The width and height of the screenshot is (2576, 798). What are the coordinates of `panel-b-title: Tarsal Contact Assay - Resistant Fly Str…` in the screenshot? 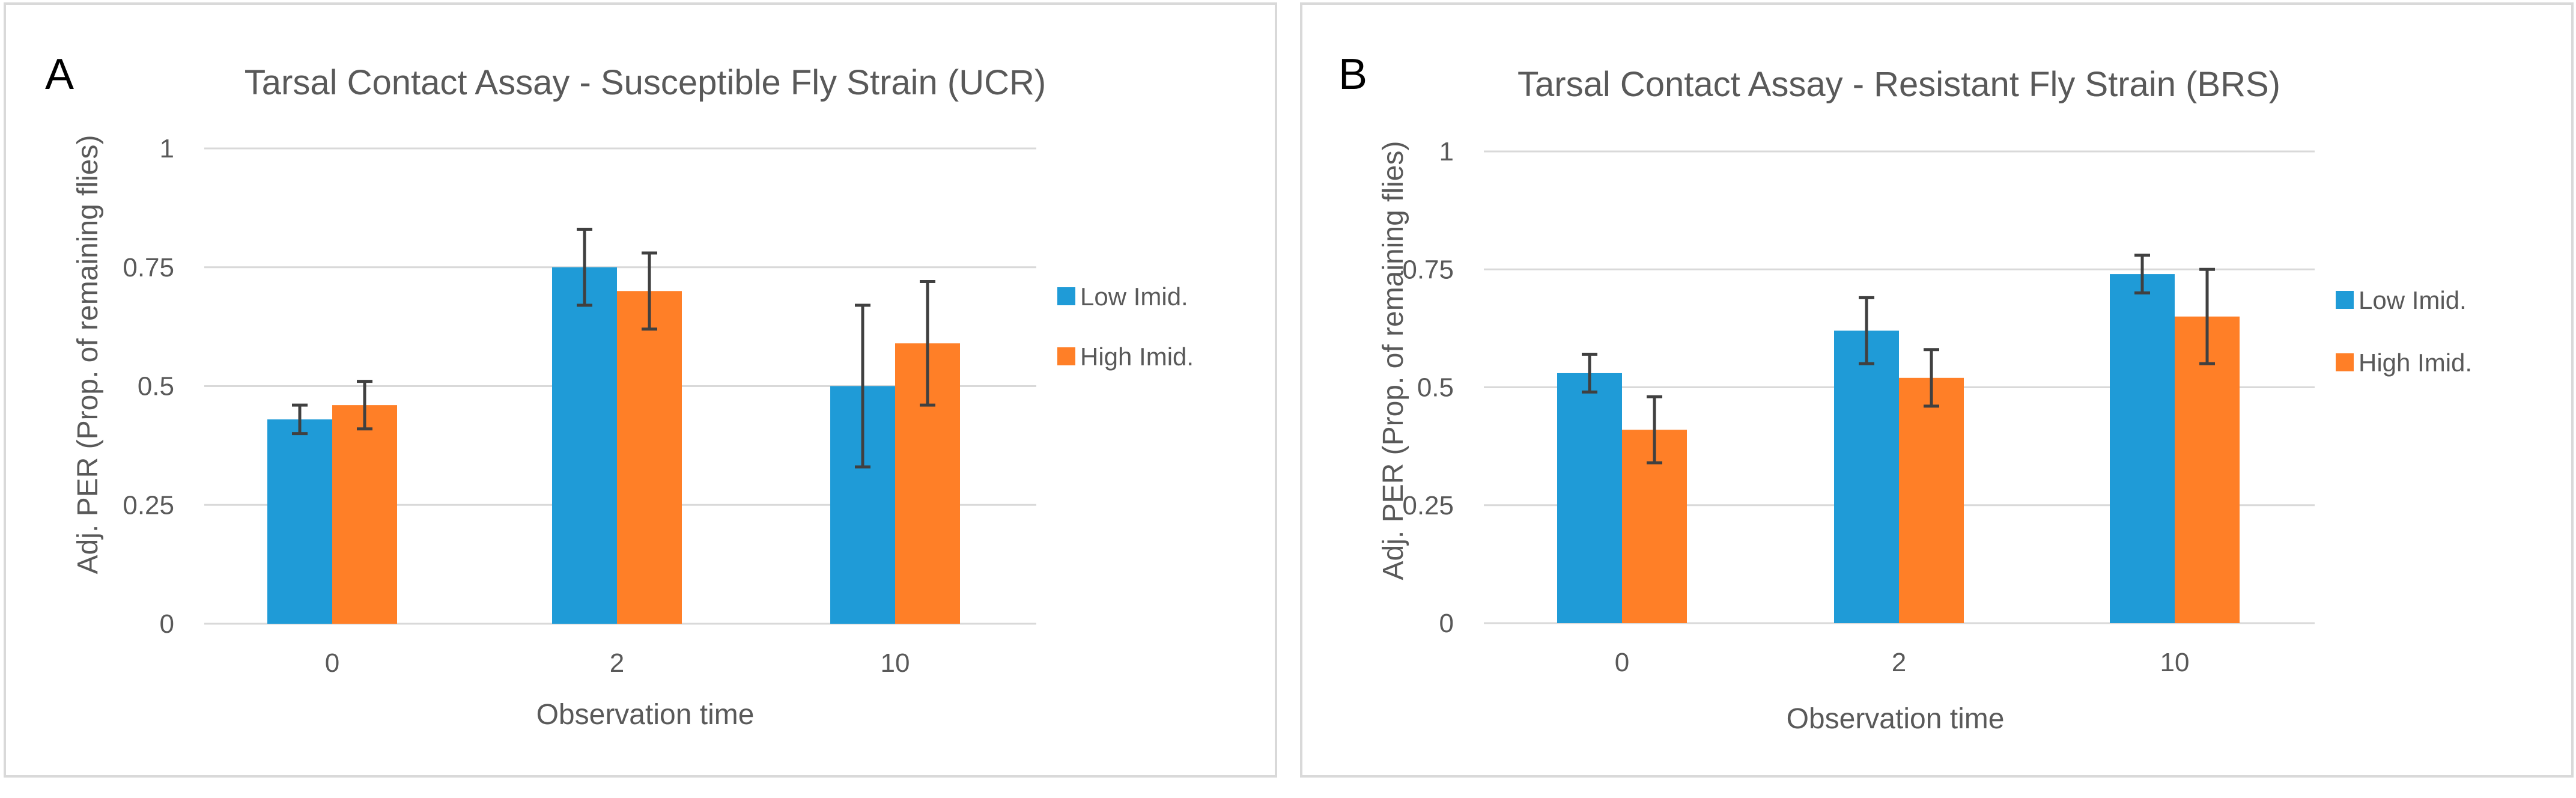 It's located at (1899, 84).